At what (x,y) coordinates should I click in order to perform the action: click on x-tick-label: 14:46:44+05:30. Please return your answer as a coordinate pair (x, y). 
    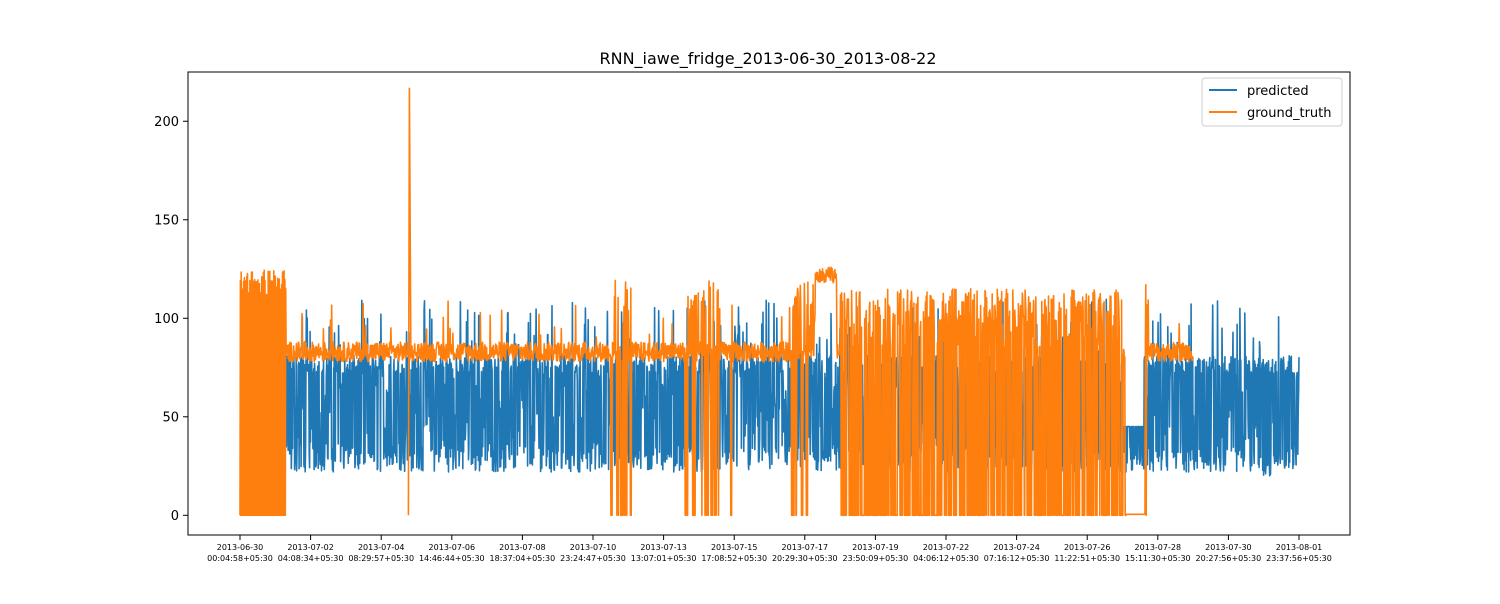
    Looking at the image, I should click on (452, 558).